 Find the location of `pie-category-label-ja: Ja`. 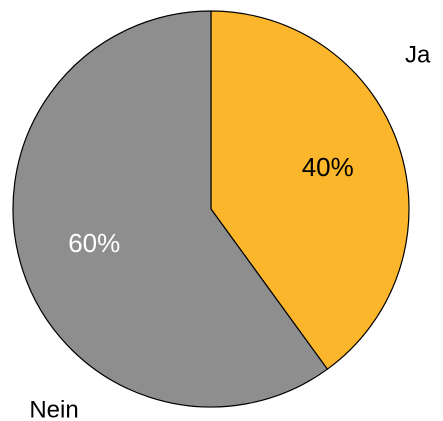

pie-category-label-ja: Ja is located at coordinates (418, 55).